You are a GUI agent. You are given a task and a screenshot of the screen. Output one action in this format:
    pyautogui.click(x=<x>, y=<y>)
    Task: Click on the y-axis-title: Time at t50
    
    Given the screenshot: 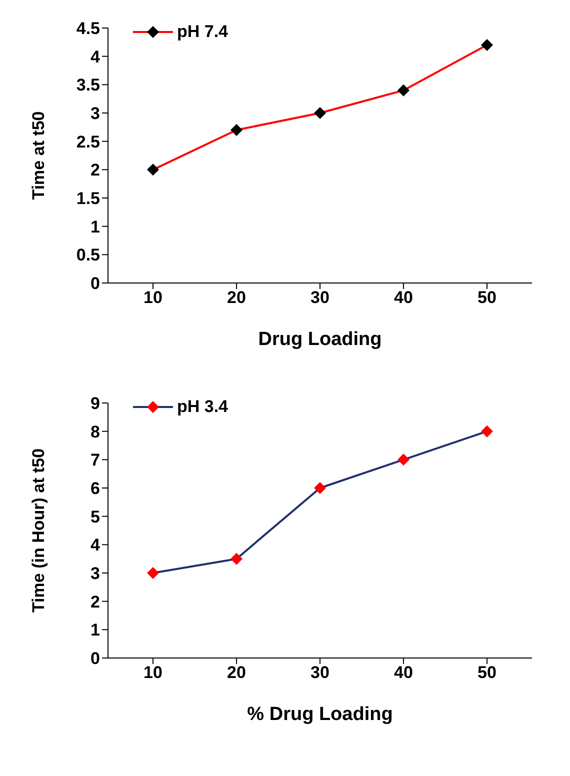 What is the action you would take?
    pyautogui.click(x=38, y=155)
    